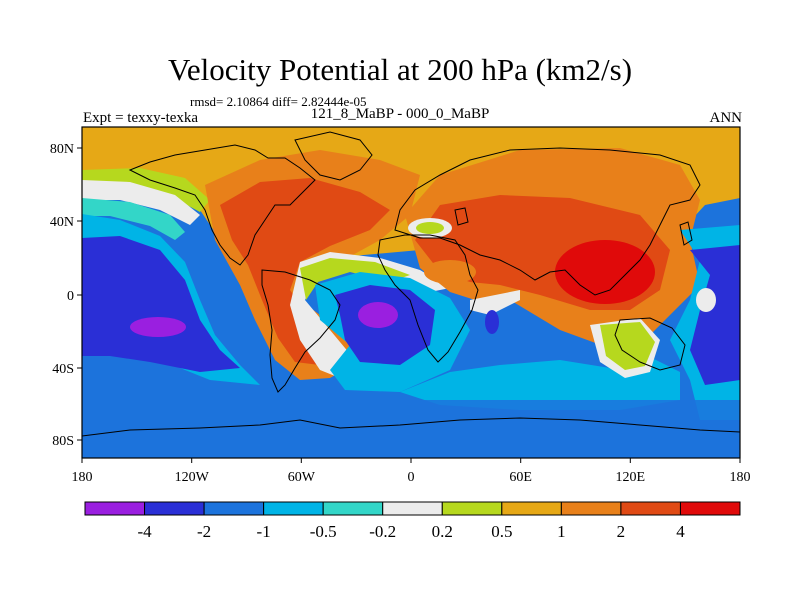 The height and width of the screenshot is (600, 800). I want to click on coast-antarctica, so click(411, 427).